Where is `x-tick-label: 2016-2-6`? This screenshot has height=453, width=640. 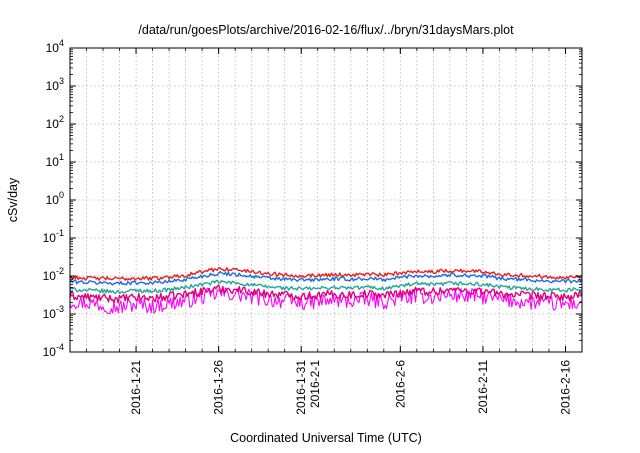 x-tick-label: 2016-2-6 is located at coordinates (400, 384).